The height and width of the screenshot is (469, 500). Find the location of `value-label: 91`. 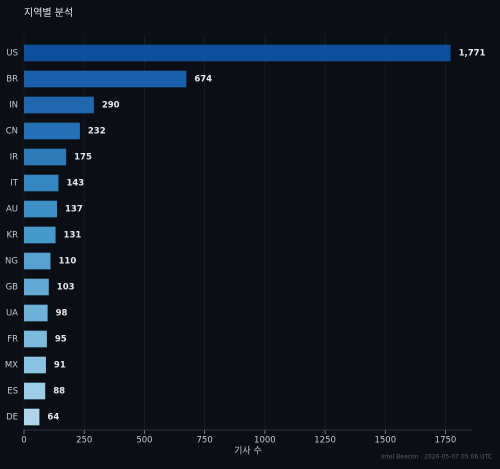

value-label: 91 is located at coordinates (60, 366).